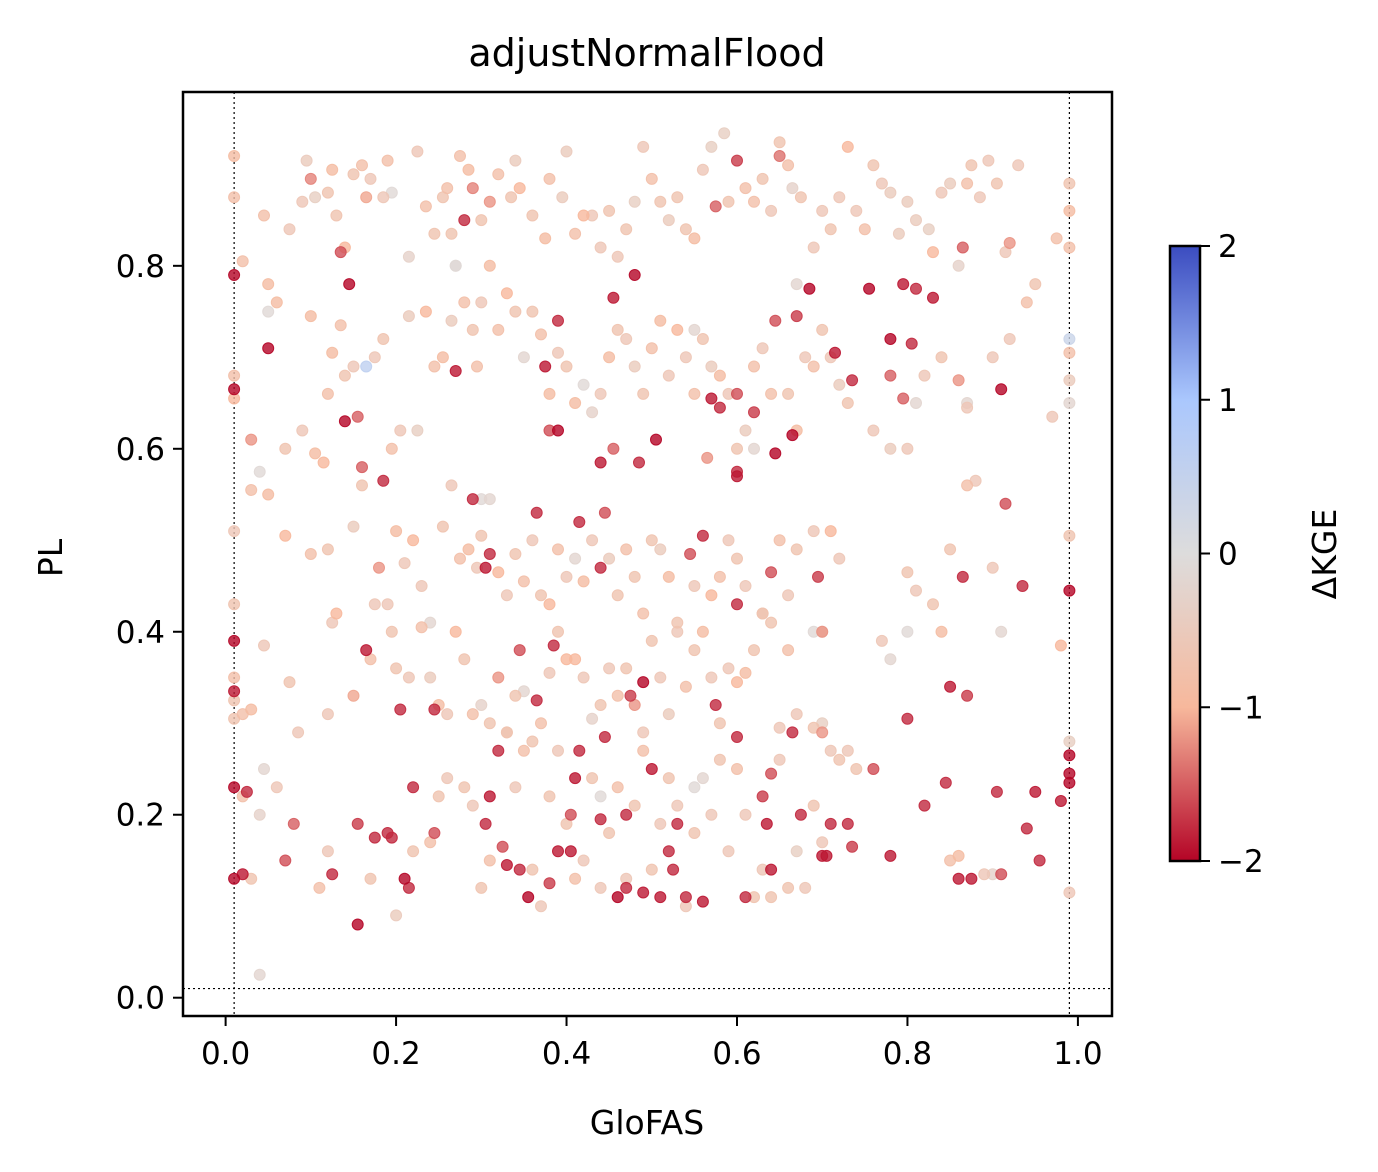 The height and width of the screenshot is (1172, 1378). I want to click on colorbar: −2 −1 0 1 2 ΔKGE, so click(1256, 554).